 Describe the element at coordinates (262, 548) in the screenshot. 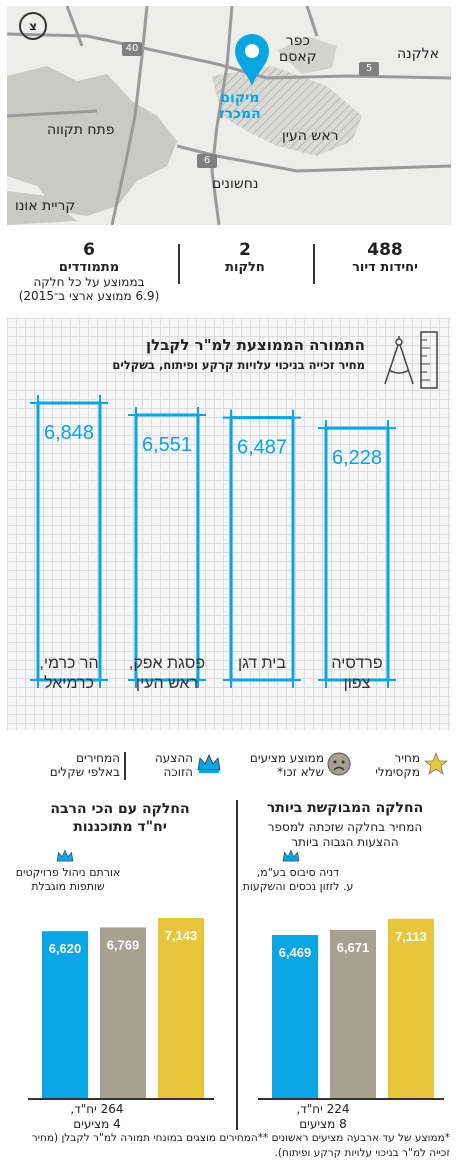

I see `chart-bar-group: 6,487 בית דגן` at that location.